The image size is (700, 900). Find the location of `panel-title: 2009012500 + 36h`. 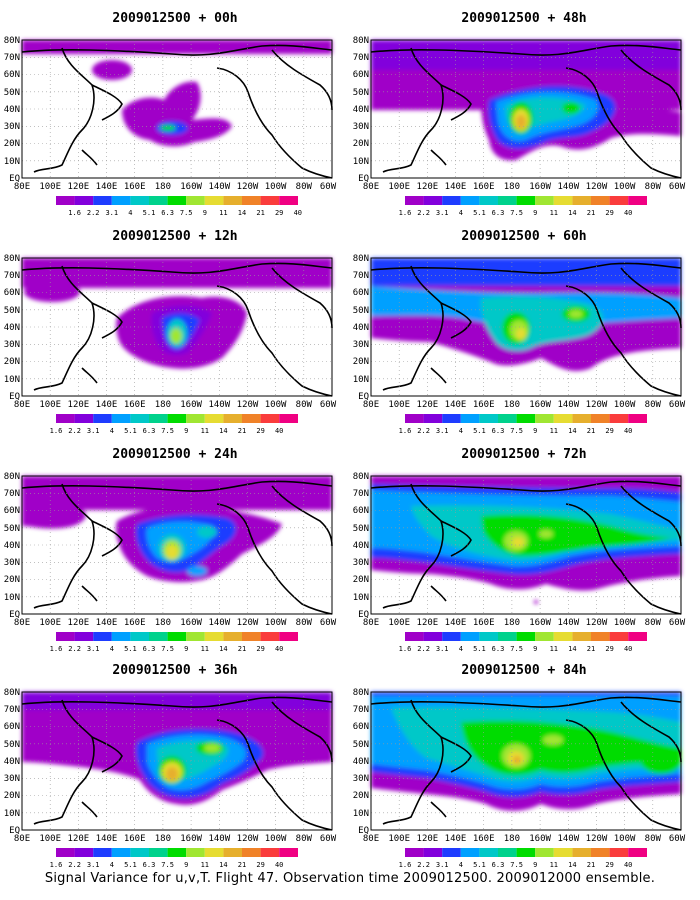

panel-title: 2009012500 + 36h is located at coordinates (174, 670).